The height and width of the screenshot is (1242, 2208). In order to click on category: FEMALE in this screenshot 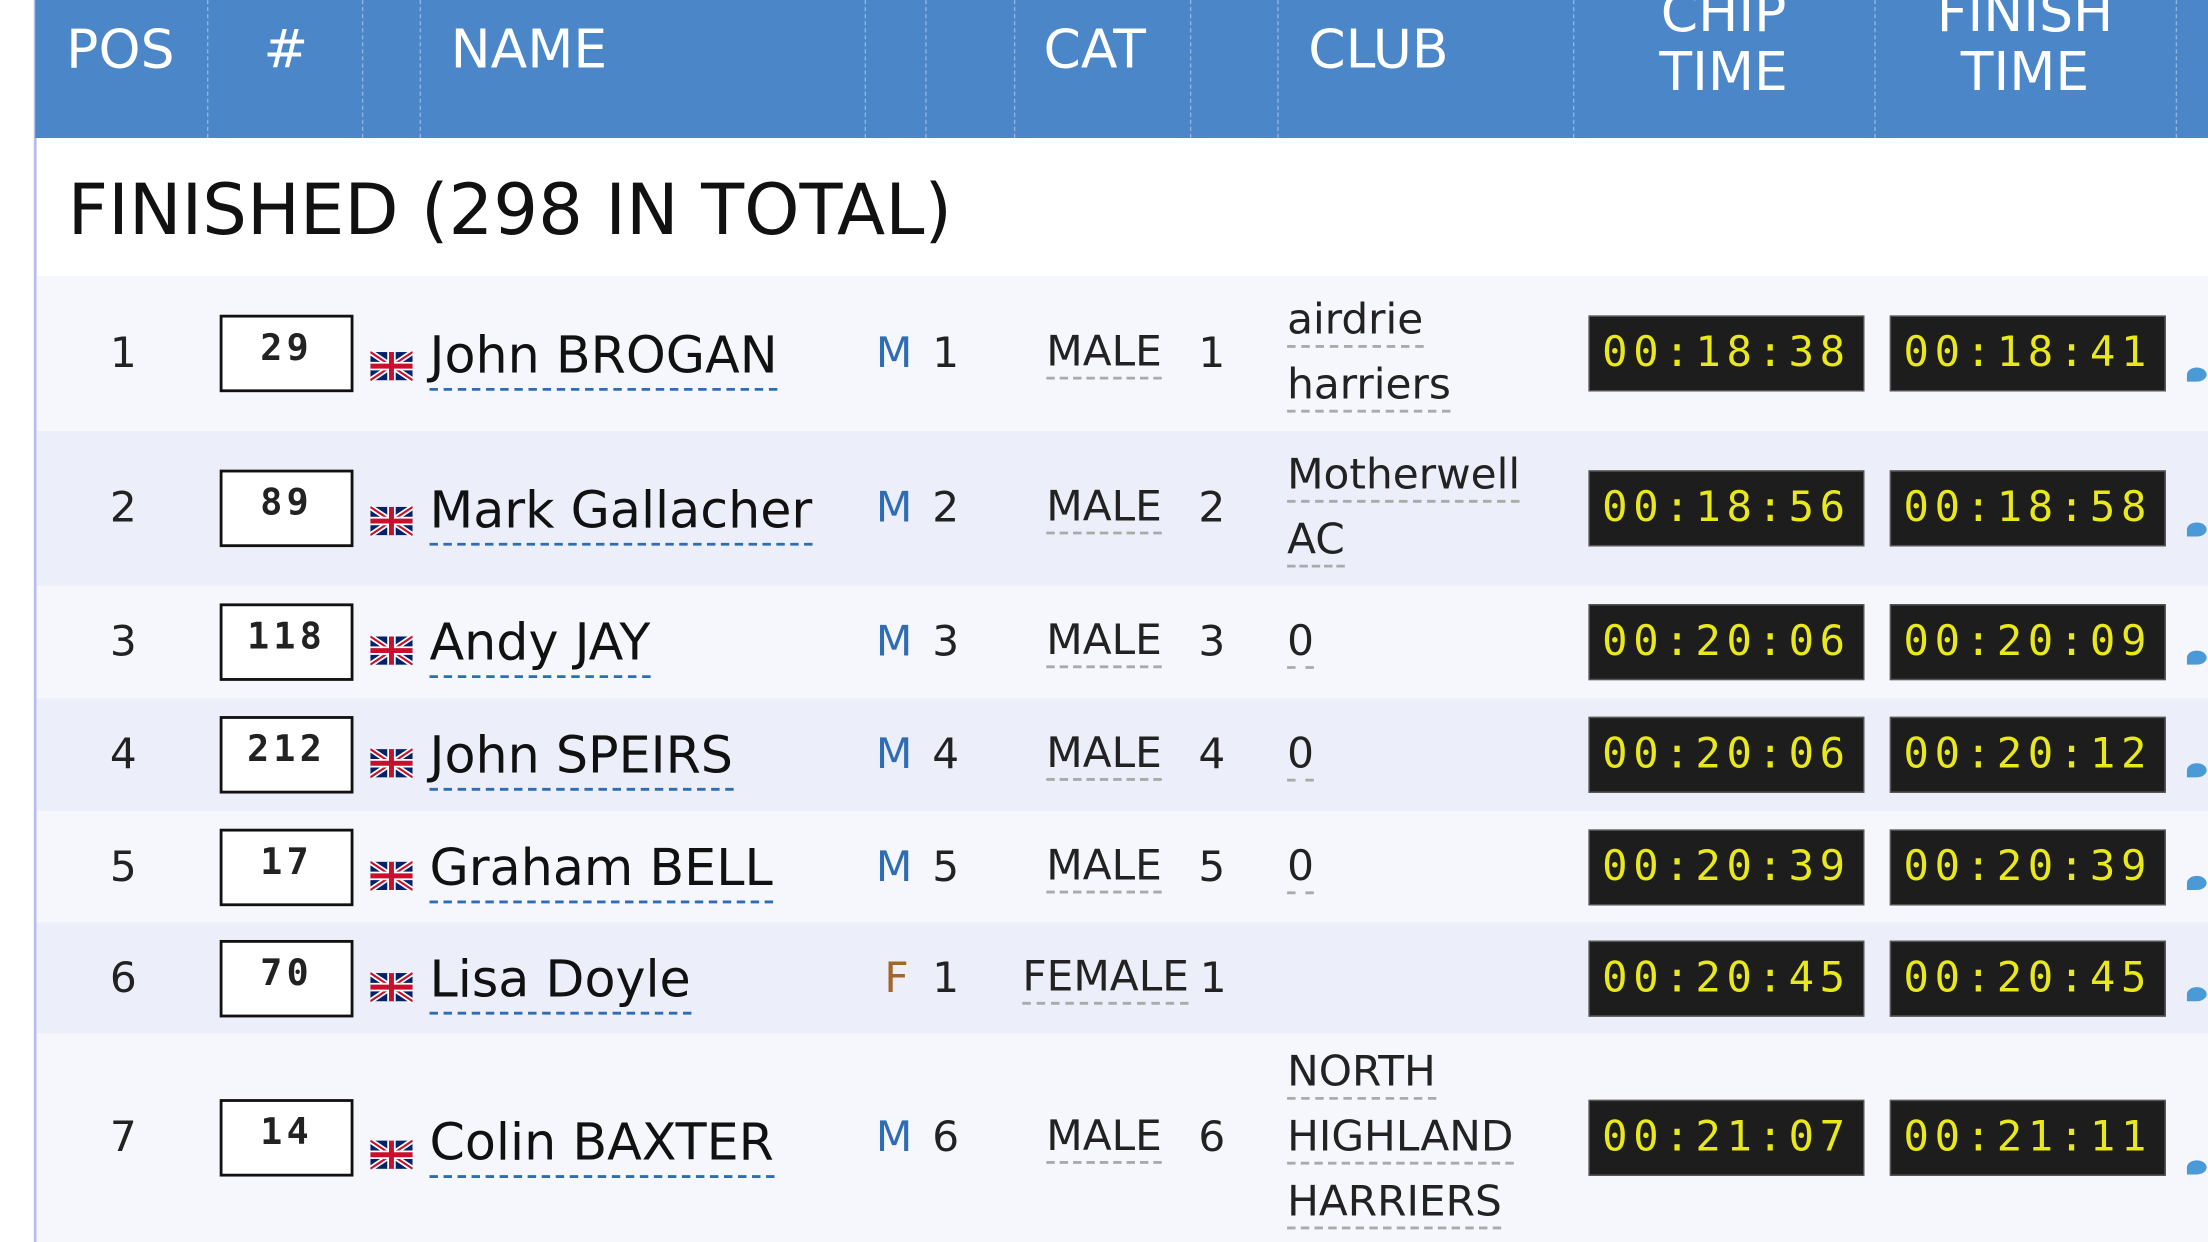, I will do `click(1105, 978)`.